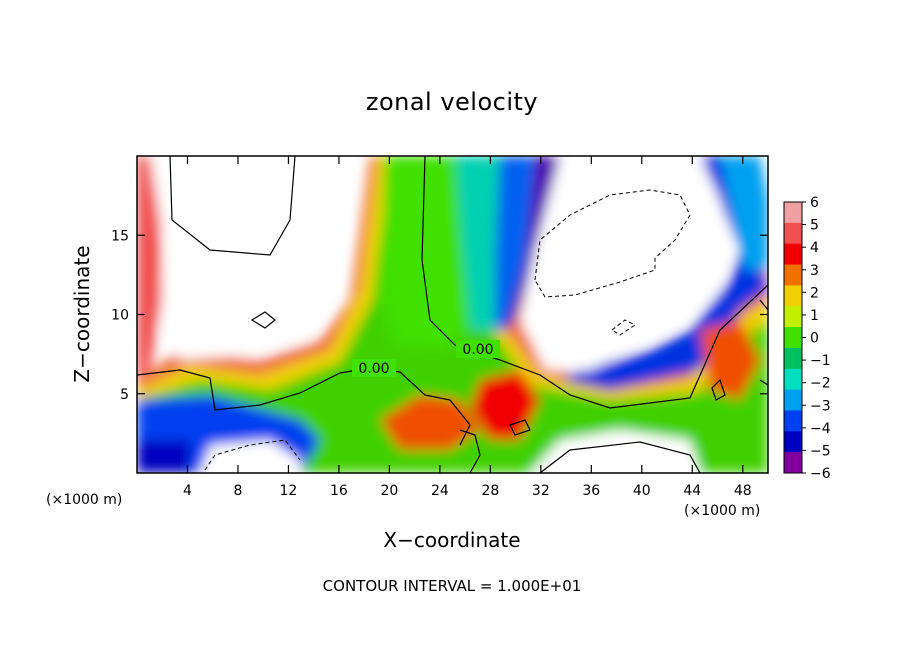  Describe the element at coordinates (452, 540) in the screenshot. I see `x-axis-label: X−coordinate` at that location.